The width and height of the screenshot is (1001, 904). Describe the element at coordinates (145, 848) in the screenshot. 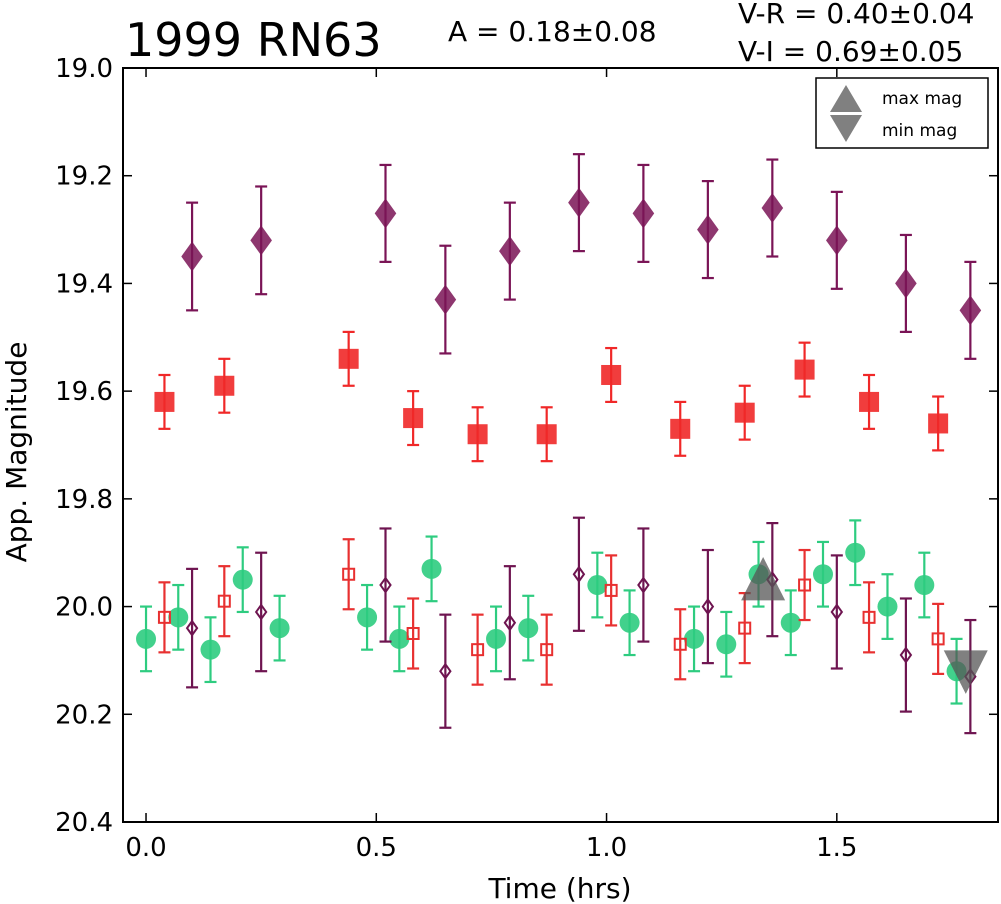

I see `x-tick-label: 0.0` at that location.